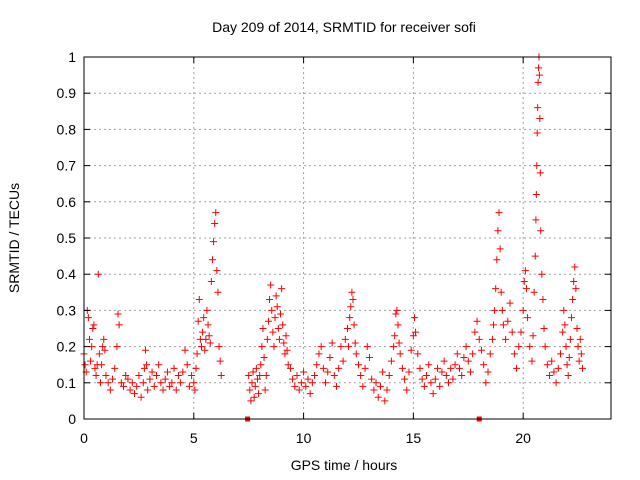  I want to click on y-tick-label: 0.8, so click(67, 129).